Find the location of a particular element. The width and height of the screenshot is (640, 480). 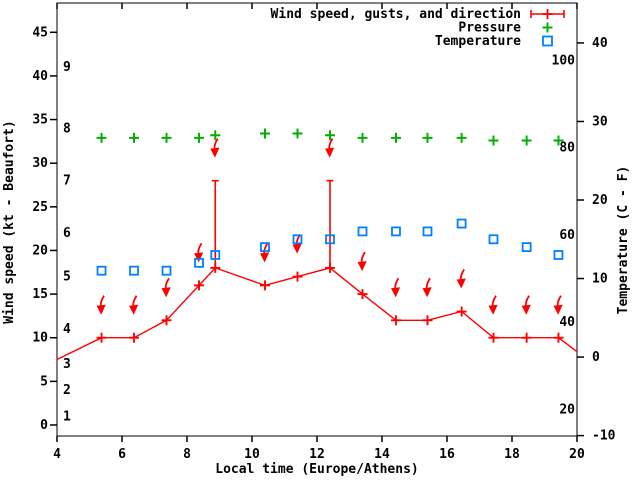

kt-tick-label: 40 is located at coordinates (40, 76).